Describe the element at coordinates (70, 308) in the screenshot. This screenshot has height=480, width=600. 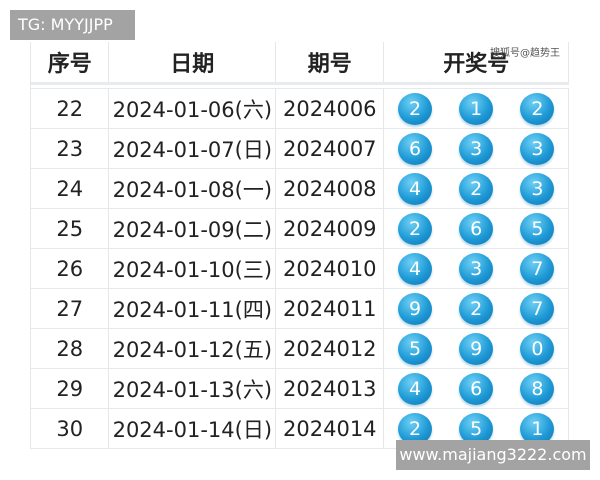
I see `row-no: 27` at that location.